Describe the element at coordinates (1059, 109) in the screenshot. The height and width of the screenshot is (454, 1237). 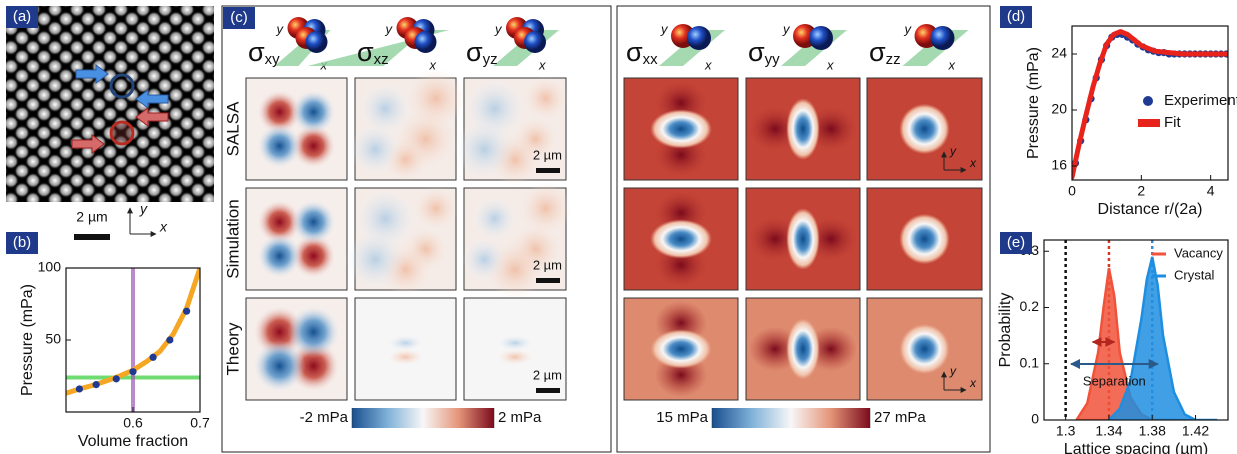
I see `y-tick-label: 20` at that location.